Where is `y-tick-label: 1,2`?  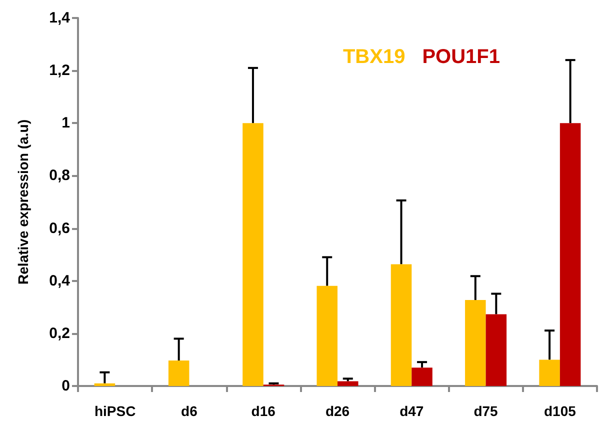
y-tick-label: 1,2 is located at coordinates (59, 71).